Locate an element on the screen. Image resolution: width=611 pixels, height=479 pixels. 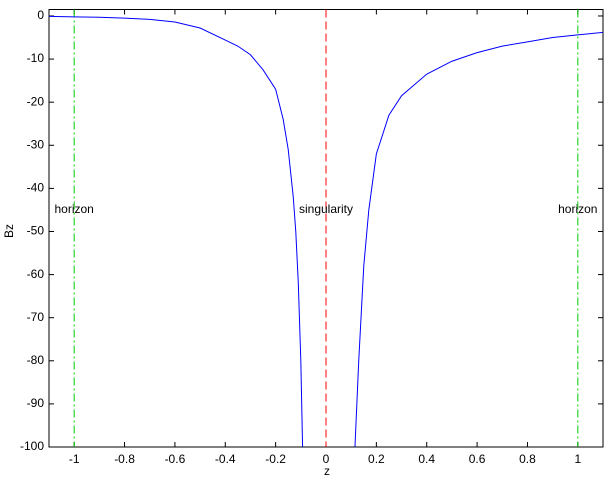
y-tick-label: -50 is located at coordinates (36, 231).